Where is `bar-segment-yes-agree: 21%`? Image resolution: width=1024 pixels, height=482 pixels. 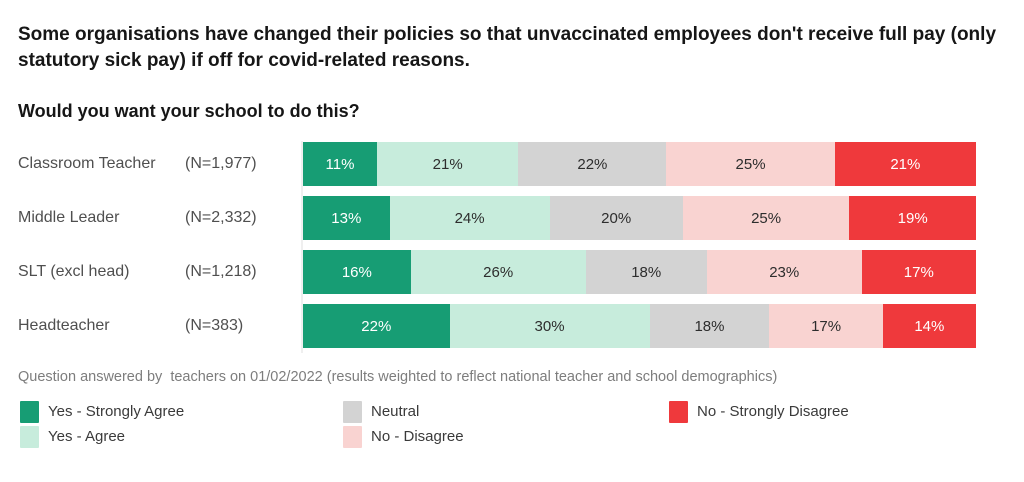
bar-segment-yes-agree: 21% is located at coordinates (448, 164).